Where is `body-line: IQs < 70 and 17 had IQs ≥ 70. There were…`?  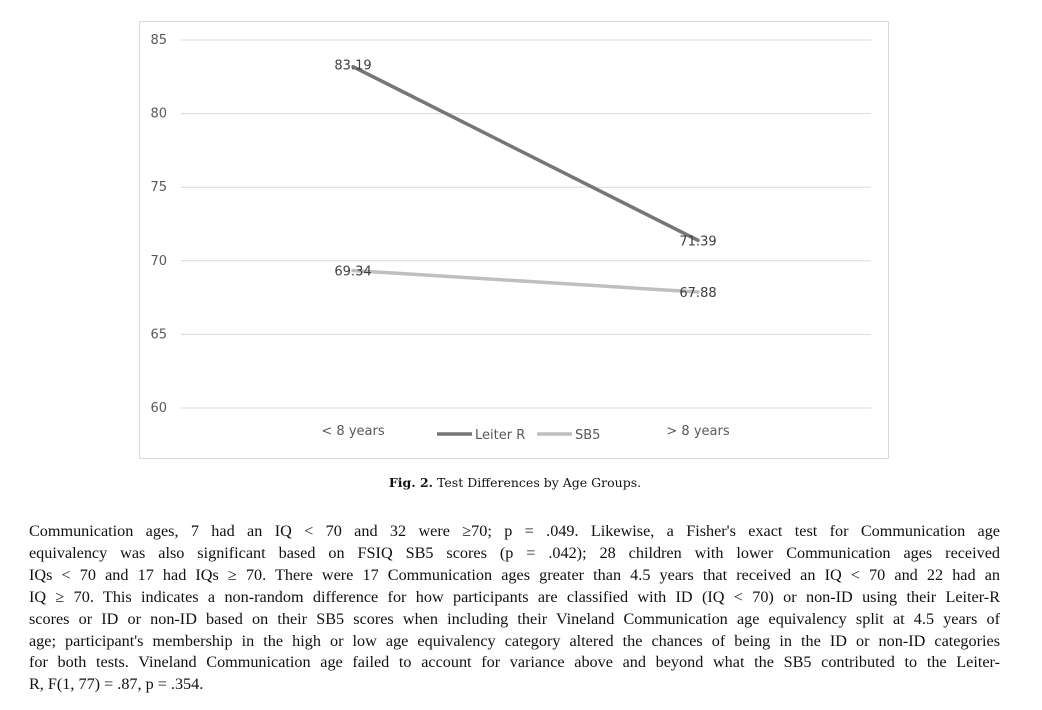 body-line: IQs < 70 and 17 had IQs ≥ 70. There were… is located at coordinates (514, 574).